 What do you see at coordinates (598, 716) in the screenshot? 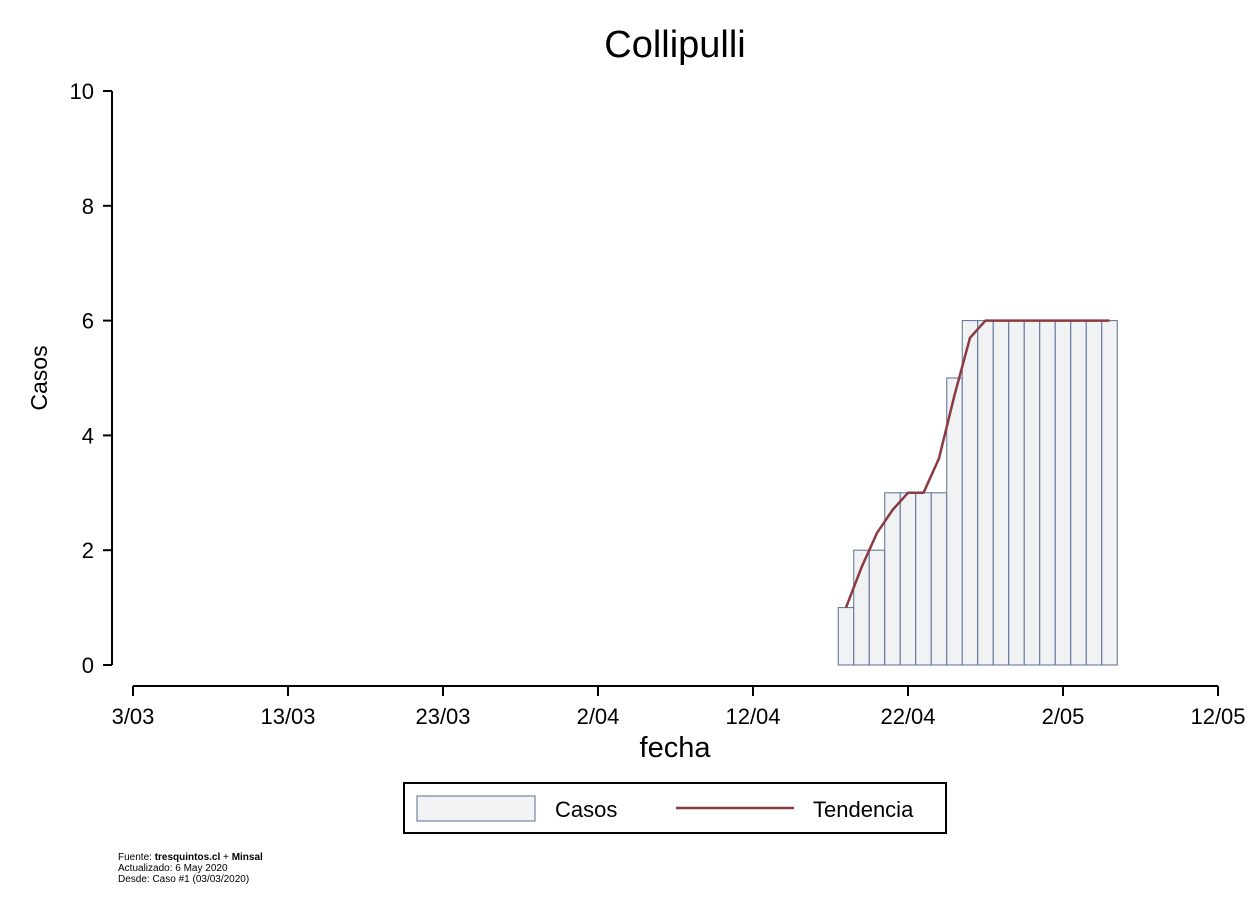
I see `x-tick-label: 2/04` at bounding box center [598, 716].